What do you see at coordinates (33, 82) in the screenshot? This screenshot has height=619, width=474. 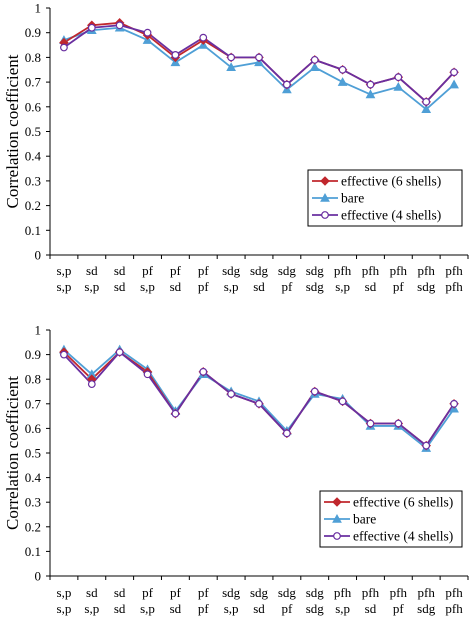 I see `y-tick-label: 0.7` at bounding box center [33, 82].